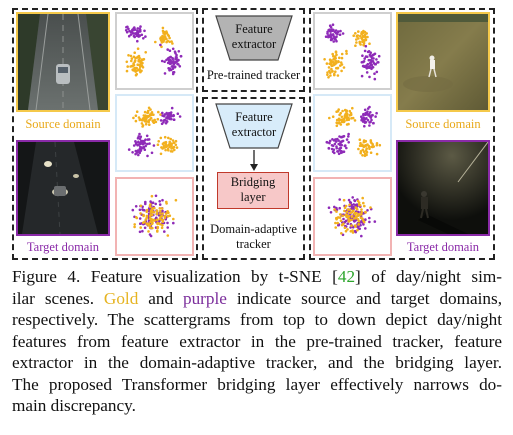 This screenshot has width=513, height=435. What do you see at coordinates (443, 124) in the screenshot?
I see `source-domain-label-right: Source domain` at bounding box center [443, 124].